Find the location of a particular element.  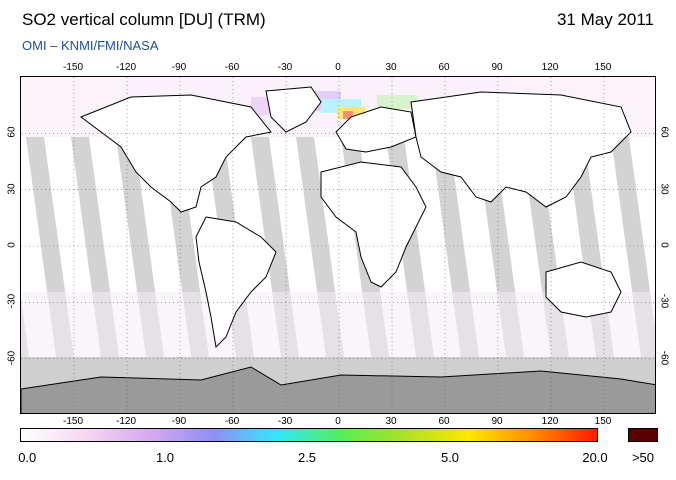

lat-tick-right: 60 is located at coordinates (664, 132).